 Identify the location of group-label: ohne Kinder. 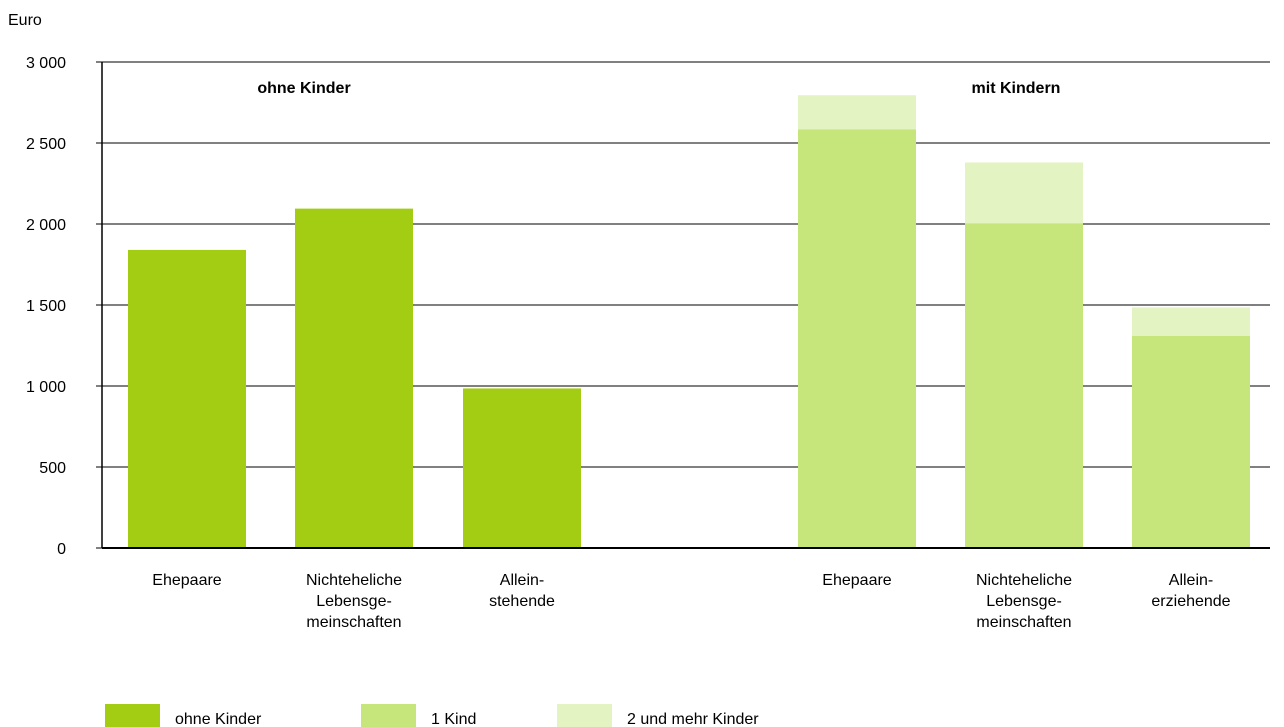
(303, 88).